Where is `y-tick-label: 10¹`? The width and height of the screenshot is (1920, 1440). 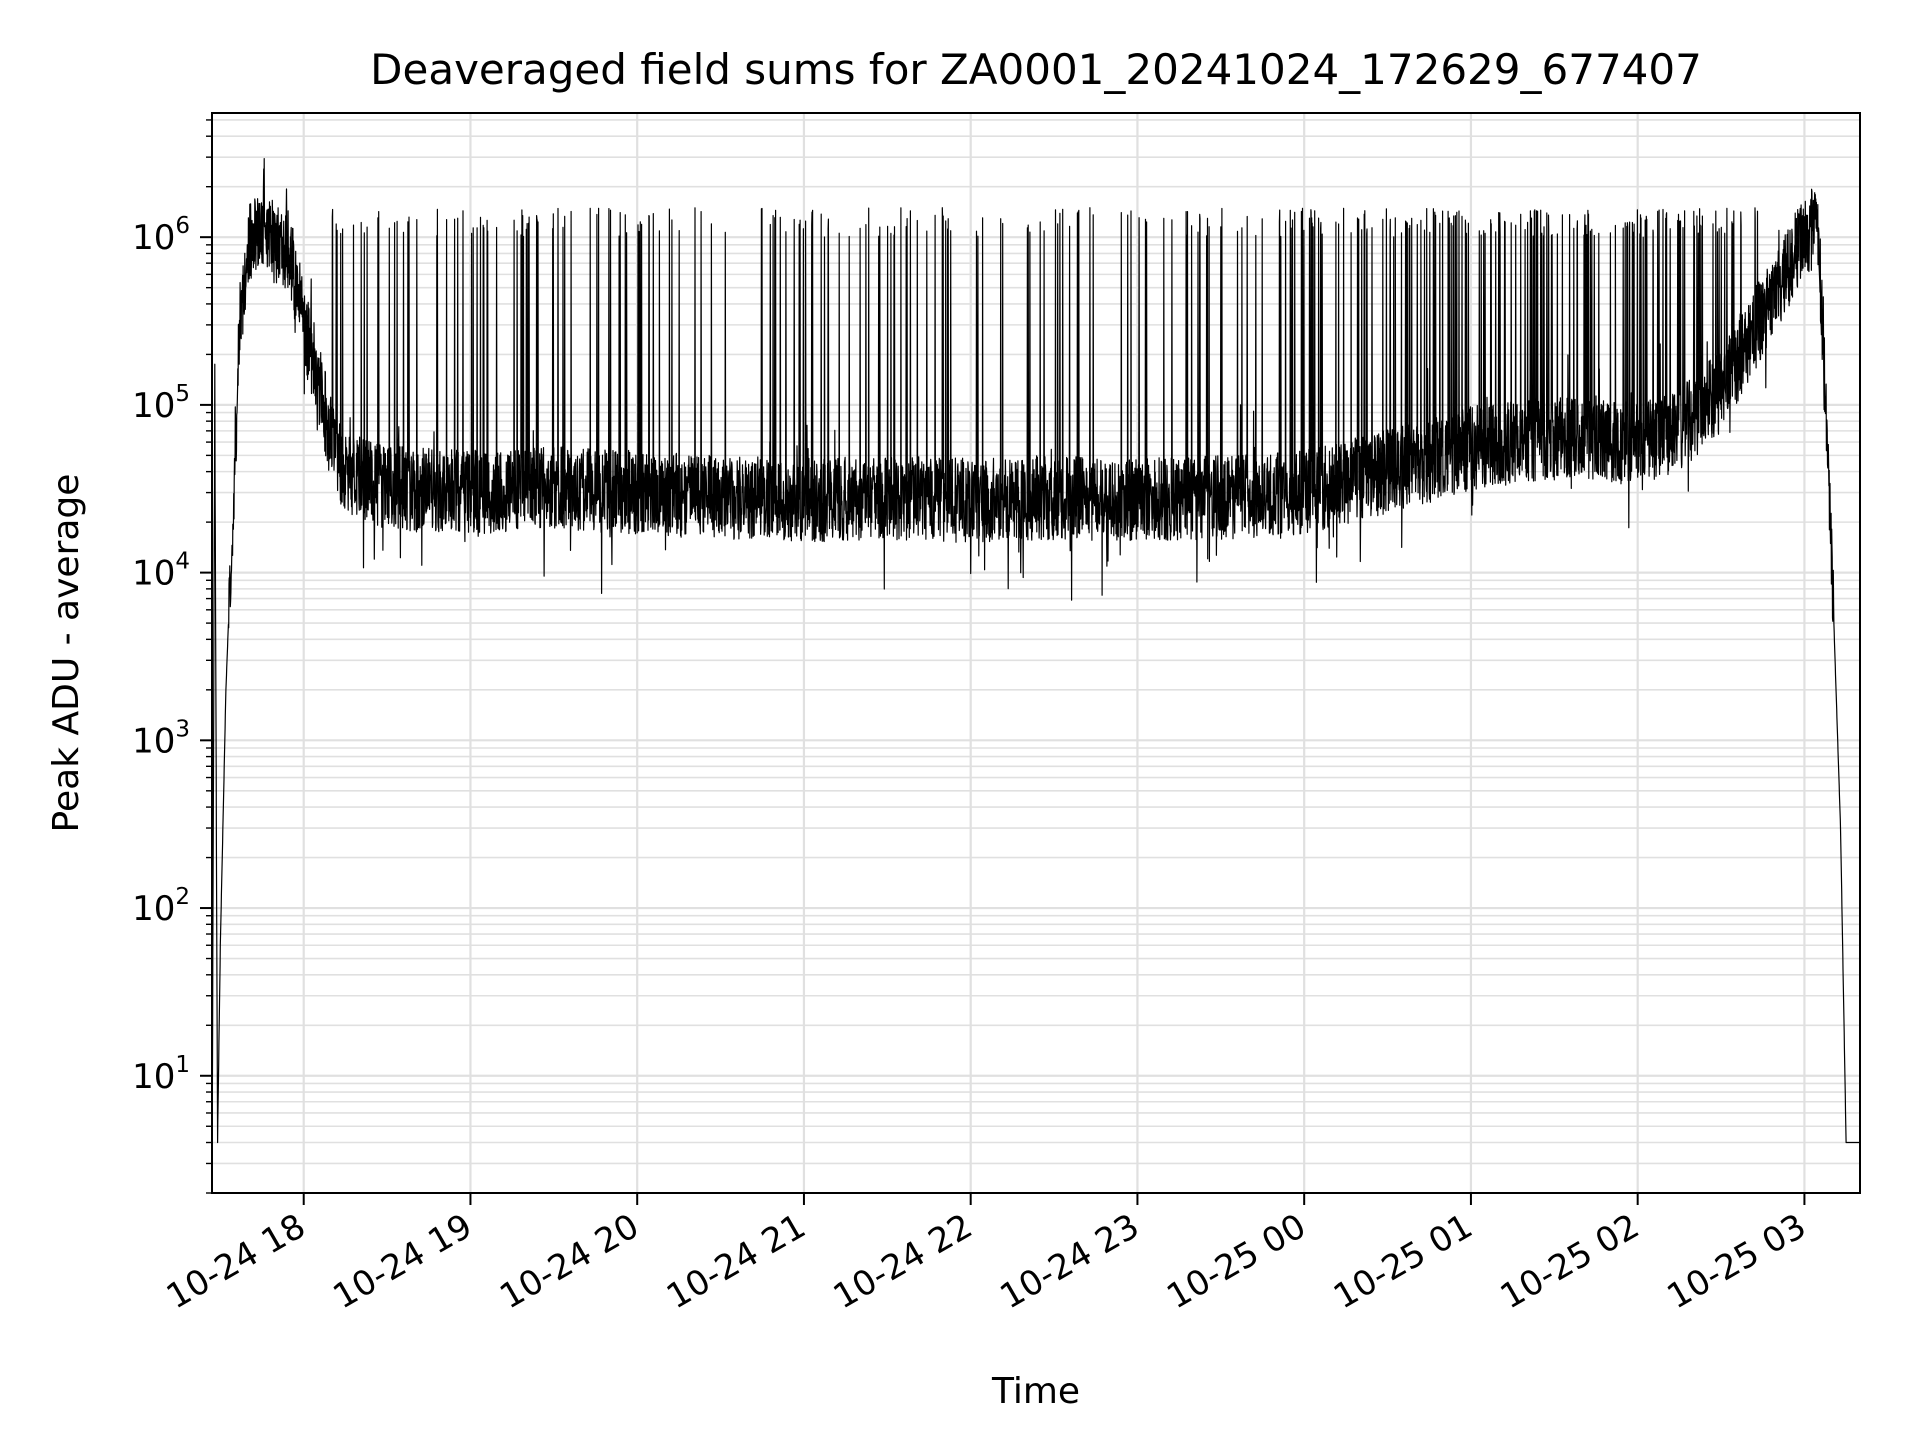 y-tick-label: 10¹ is located at coordinates (161, 1074).